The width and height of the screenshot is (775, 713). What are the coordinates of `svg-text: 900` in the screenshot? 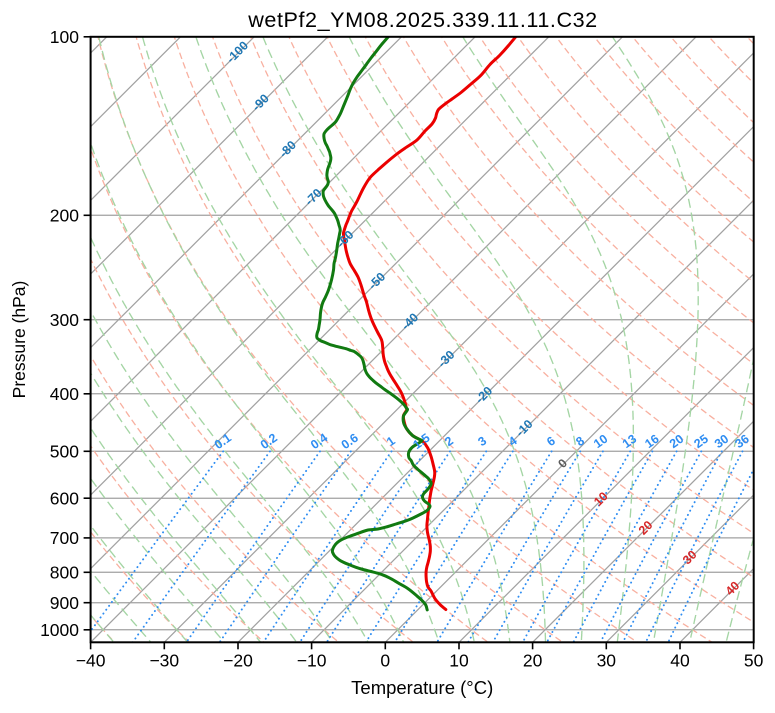 It's located at (64, 603).